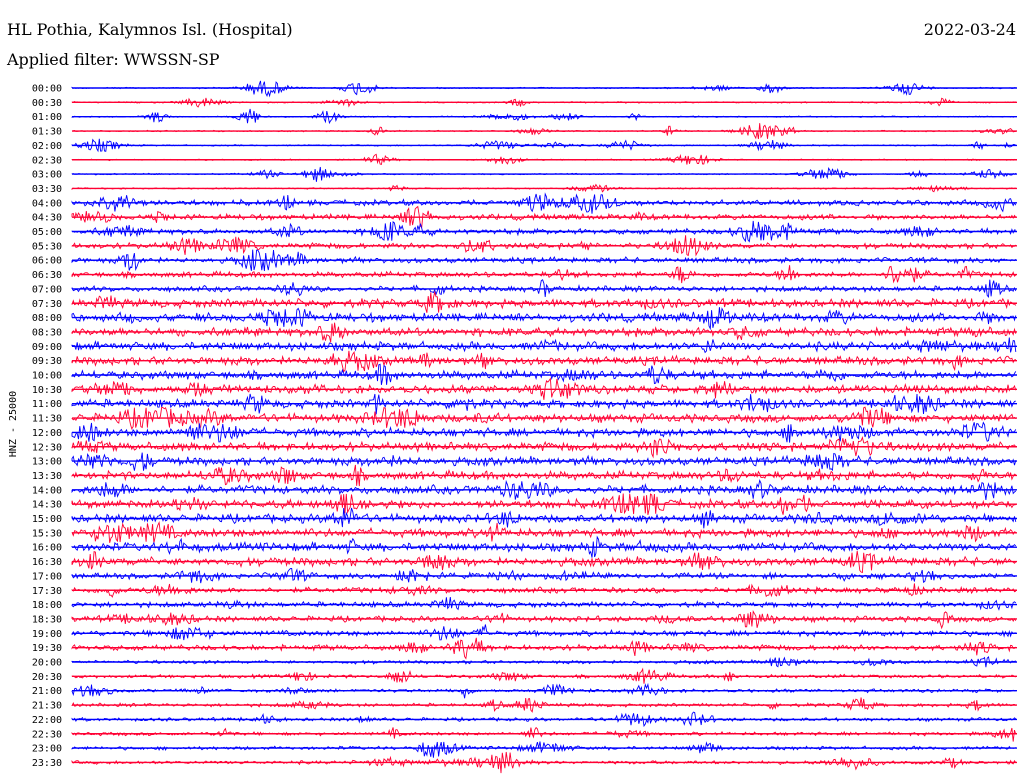 This screenshot has width=1024, height=780. Describe the element at coordinates (47, 648) in the screenshot. I see `time-tick-label: 19:30` at that location.